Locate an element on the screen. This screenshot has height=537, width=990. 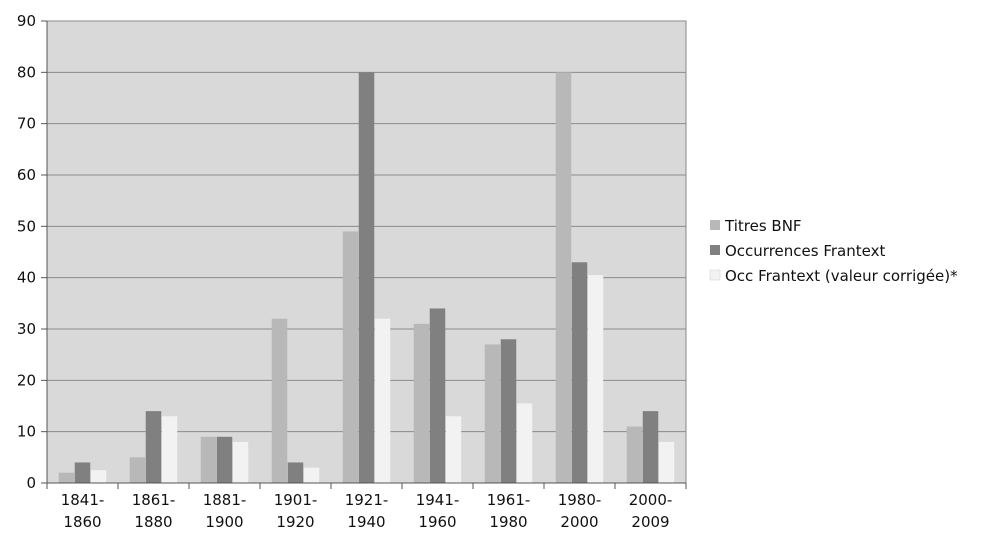
x-tick-label: 1841-1860 is located at coordinates (83, 511).